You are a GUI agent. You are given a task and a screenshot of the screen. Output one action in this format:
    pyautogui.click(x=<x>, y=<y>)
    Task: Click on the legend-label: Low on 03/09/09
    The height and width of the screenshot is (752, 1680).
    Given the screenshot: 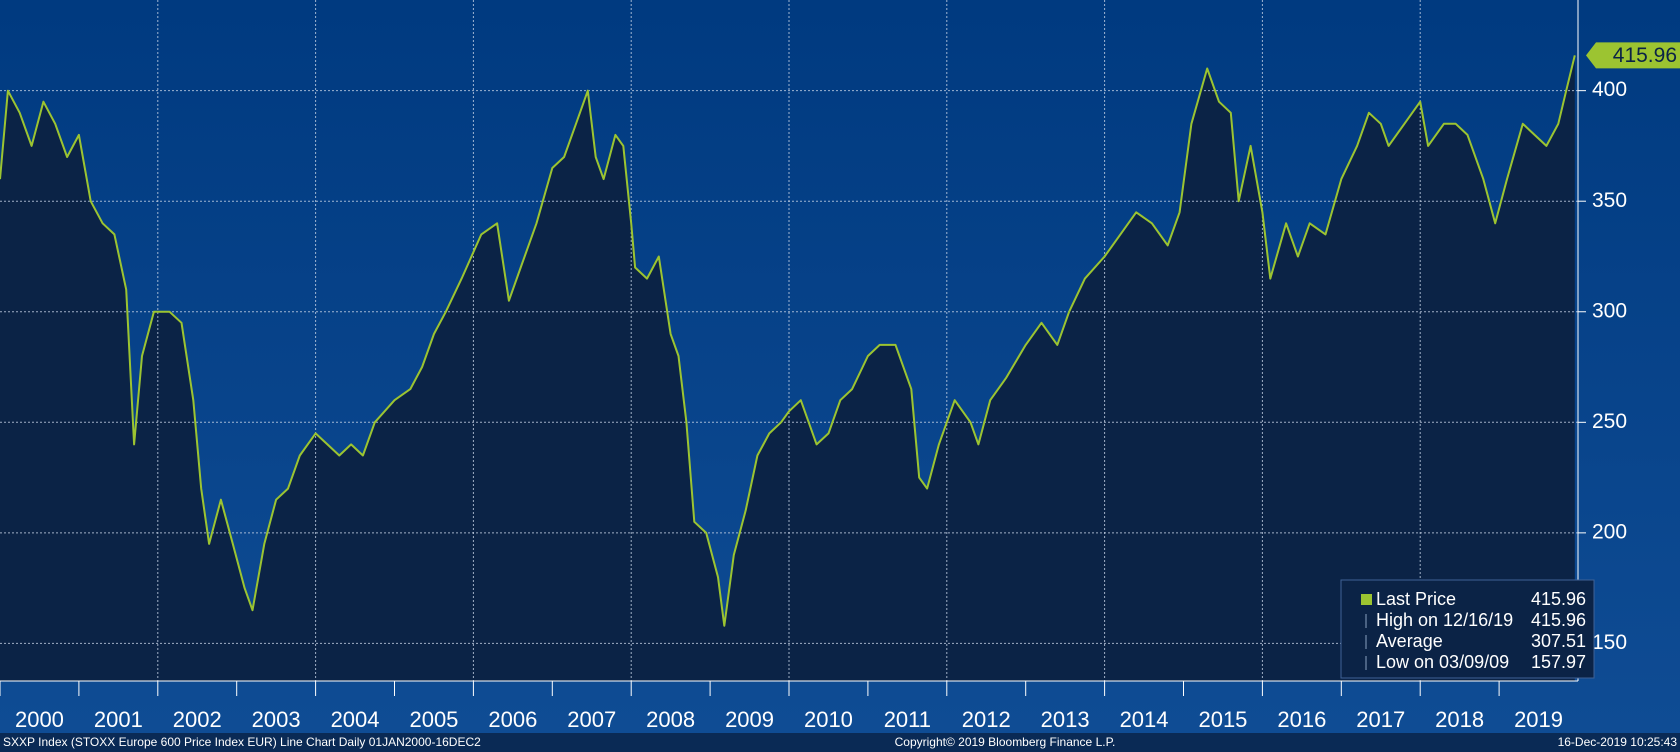 What is the action you would take?
    pyautogui.click(x=1442, y=662)
    